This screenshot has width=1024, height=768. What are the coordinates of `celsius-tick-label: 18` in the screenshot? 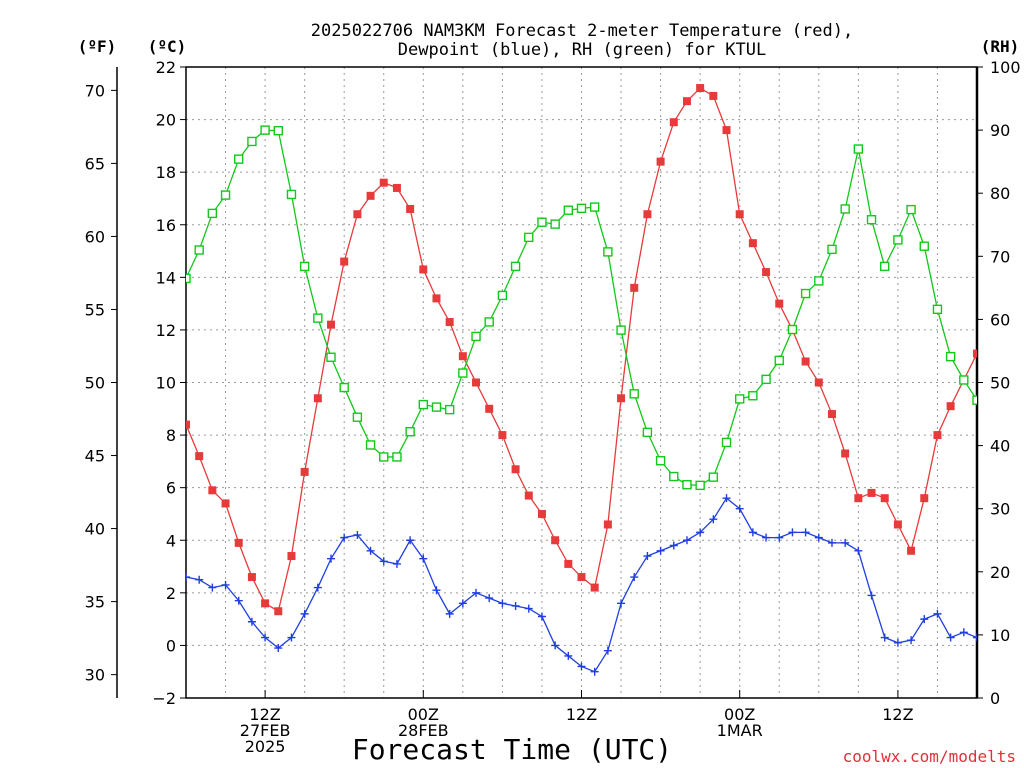 It's located at (166, 172).